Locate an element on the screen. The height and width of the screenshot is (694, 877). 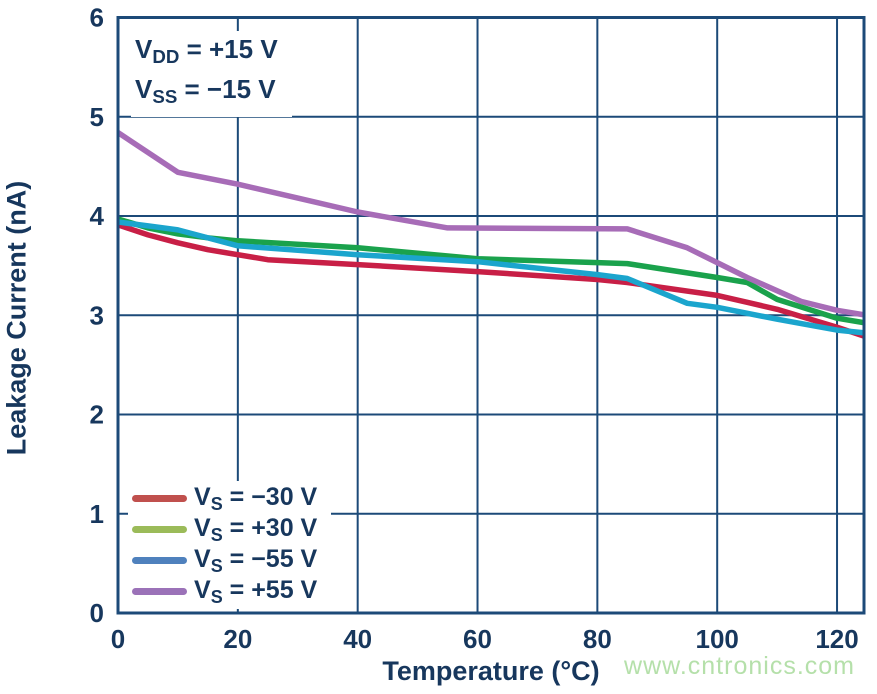
legend-label: VS = +30 V is located at coordinates (256, 529).